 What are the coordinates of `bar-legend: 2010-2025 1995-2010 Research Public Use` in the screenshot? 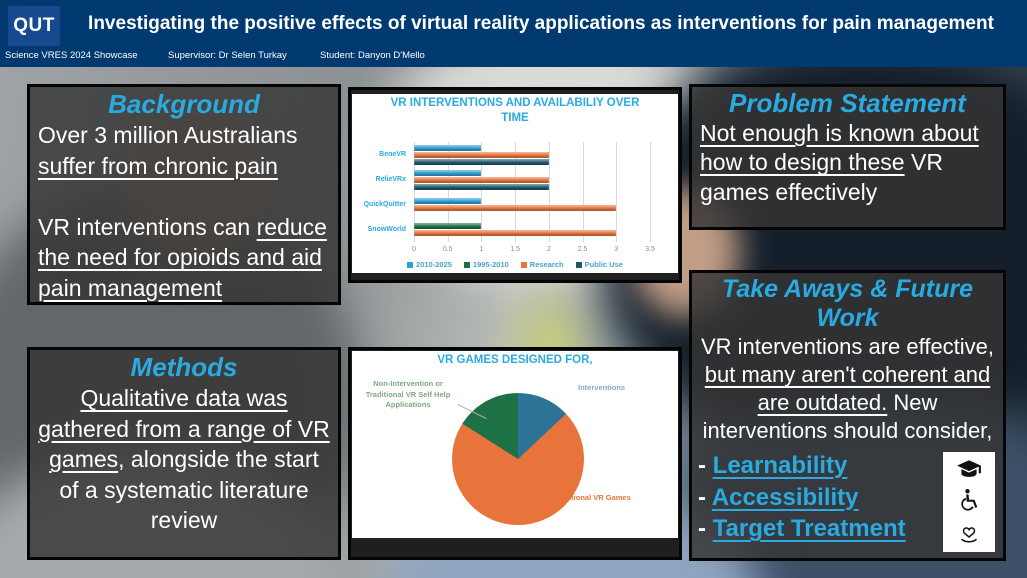 It's located at (515, 264).